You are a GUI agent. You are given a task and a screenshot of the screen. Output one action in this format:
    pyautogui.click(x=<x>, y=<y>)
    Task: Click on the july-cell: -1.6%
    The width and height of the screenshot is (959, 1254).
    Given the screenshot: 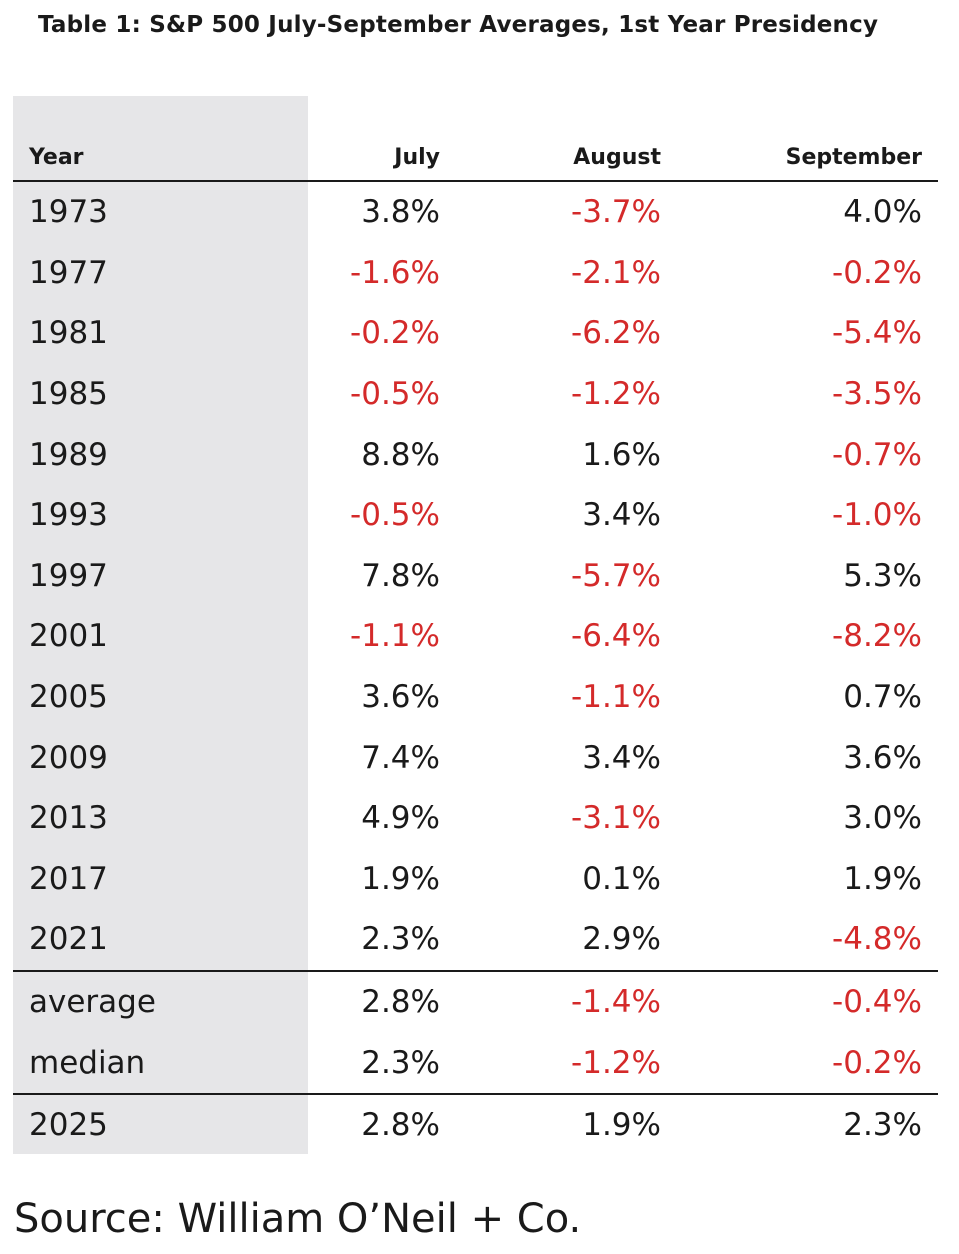 What is the action you would take?
    pyautogui.click(x=395, y=272)
    